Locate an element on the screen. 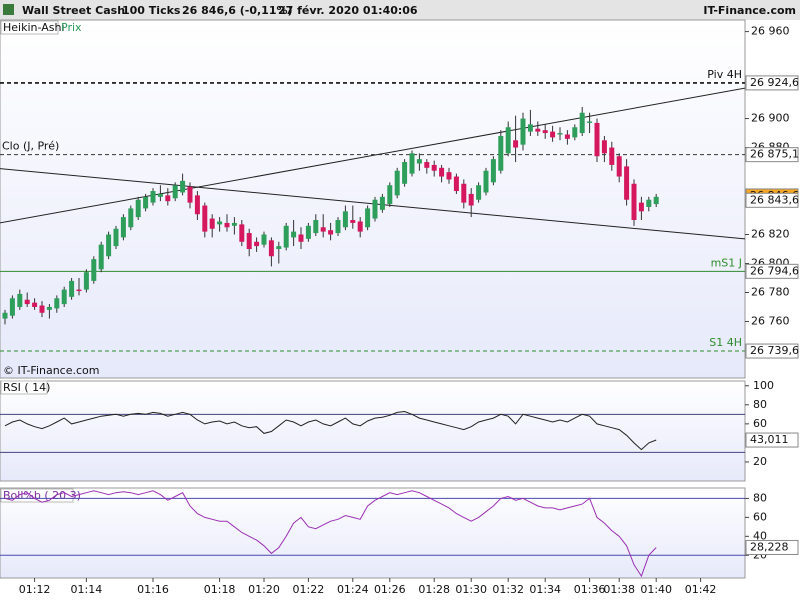 The width and height of the screenshot is (800, 604). copyright: © IT-Finance.com is located at coordinates (51, 370).